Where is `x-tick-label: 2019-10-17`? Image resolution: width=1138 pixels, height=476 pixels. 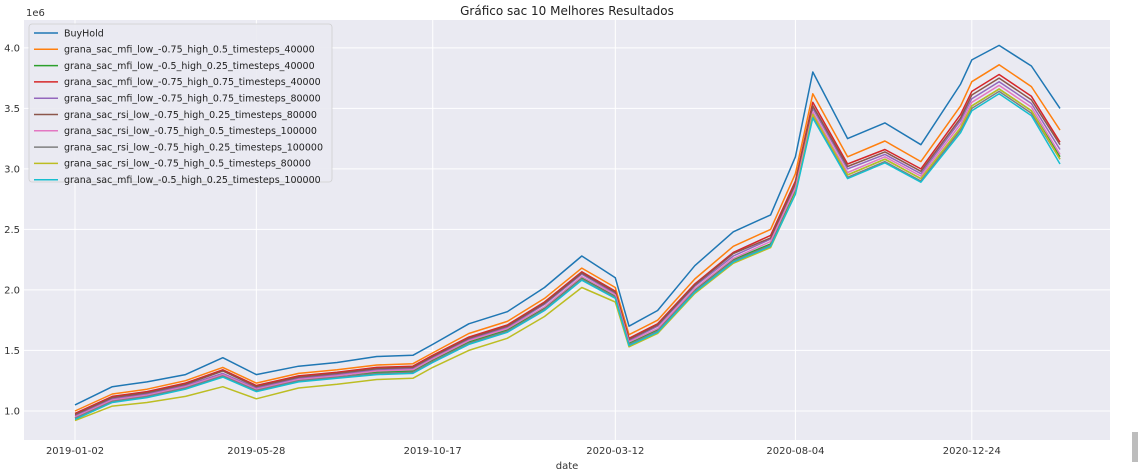 x-tick-label: 2019-10-17 is located at coordinates (433, 451).